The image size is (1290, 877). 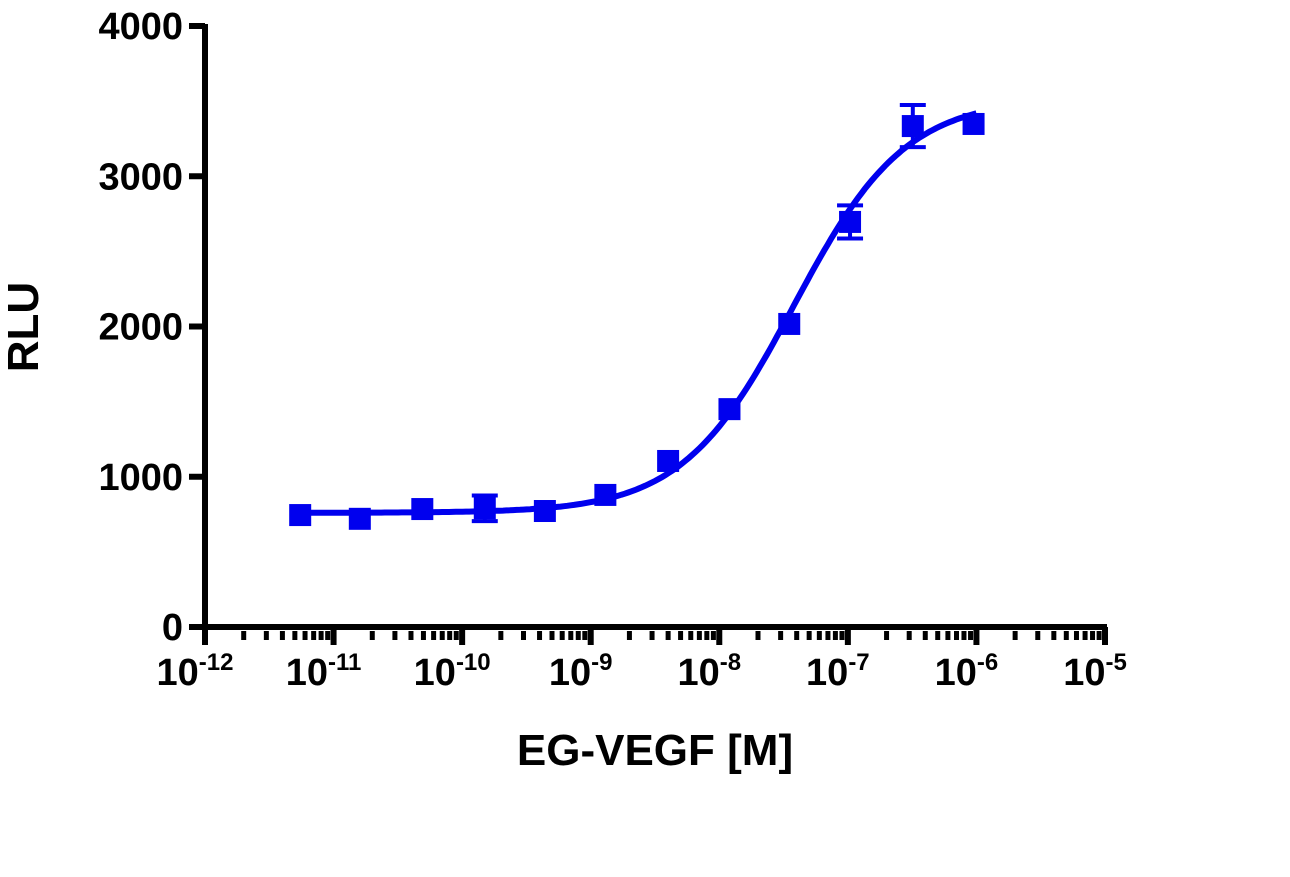 What do you see at coordinates (838, 671) in the screenshot?
I see `x-tick-label: 10⁻⁷` at bounding box center [838, 671].